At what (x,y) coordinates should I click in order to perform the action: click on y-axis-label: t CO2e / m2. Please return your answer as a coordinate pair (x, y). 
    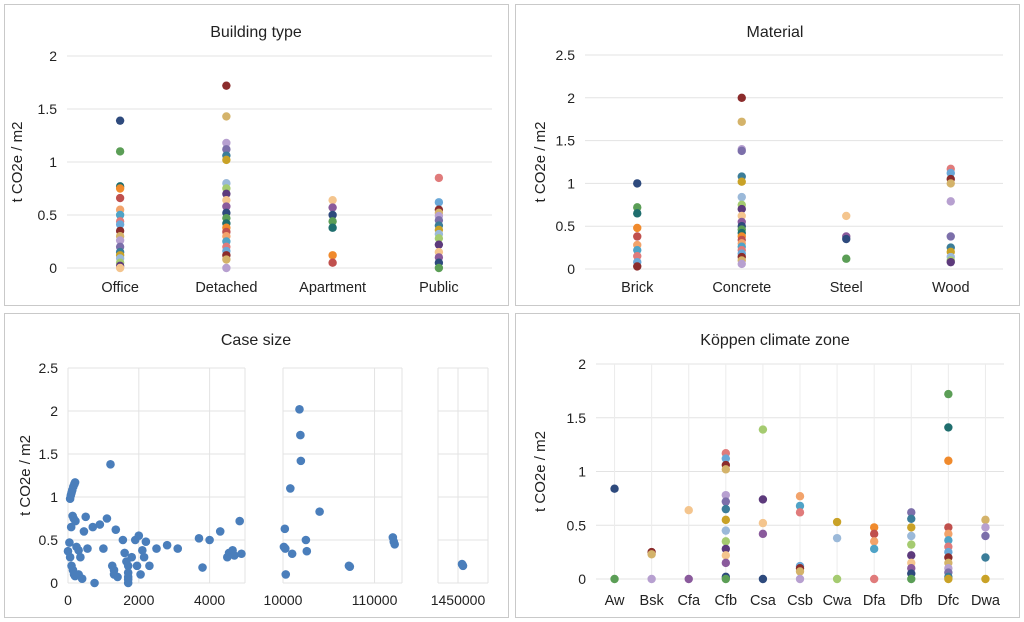
    Looking at the image, I should click on (17, 162).